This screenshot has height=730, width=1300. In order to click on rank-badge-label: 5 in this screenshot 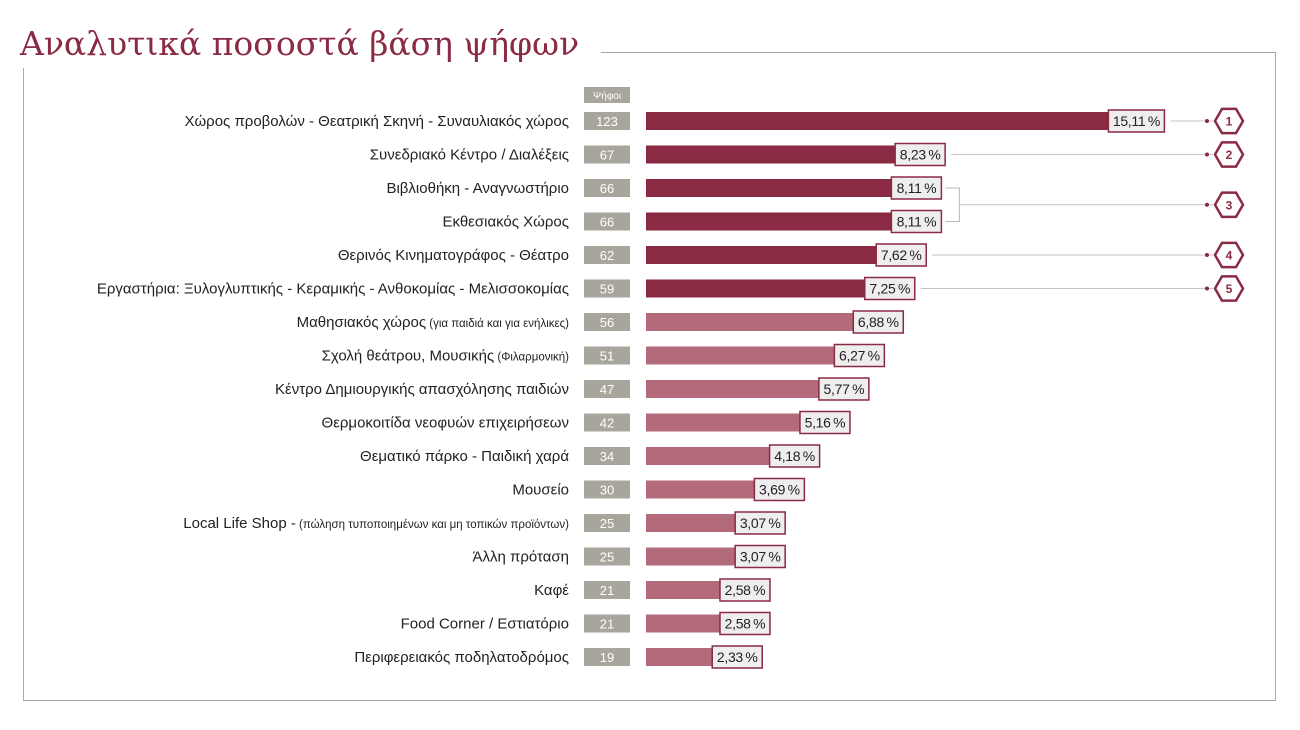, I will do `click(1229, 289)`.